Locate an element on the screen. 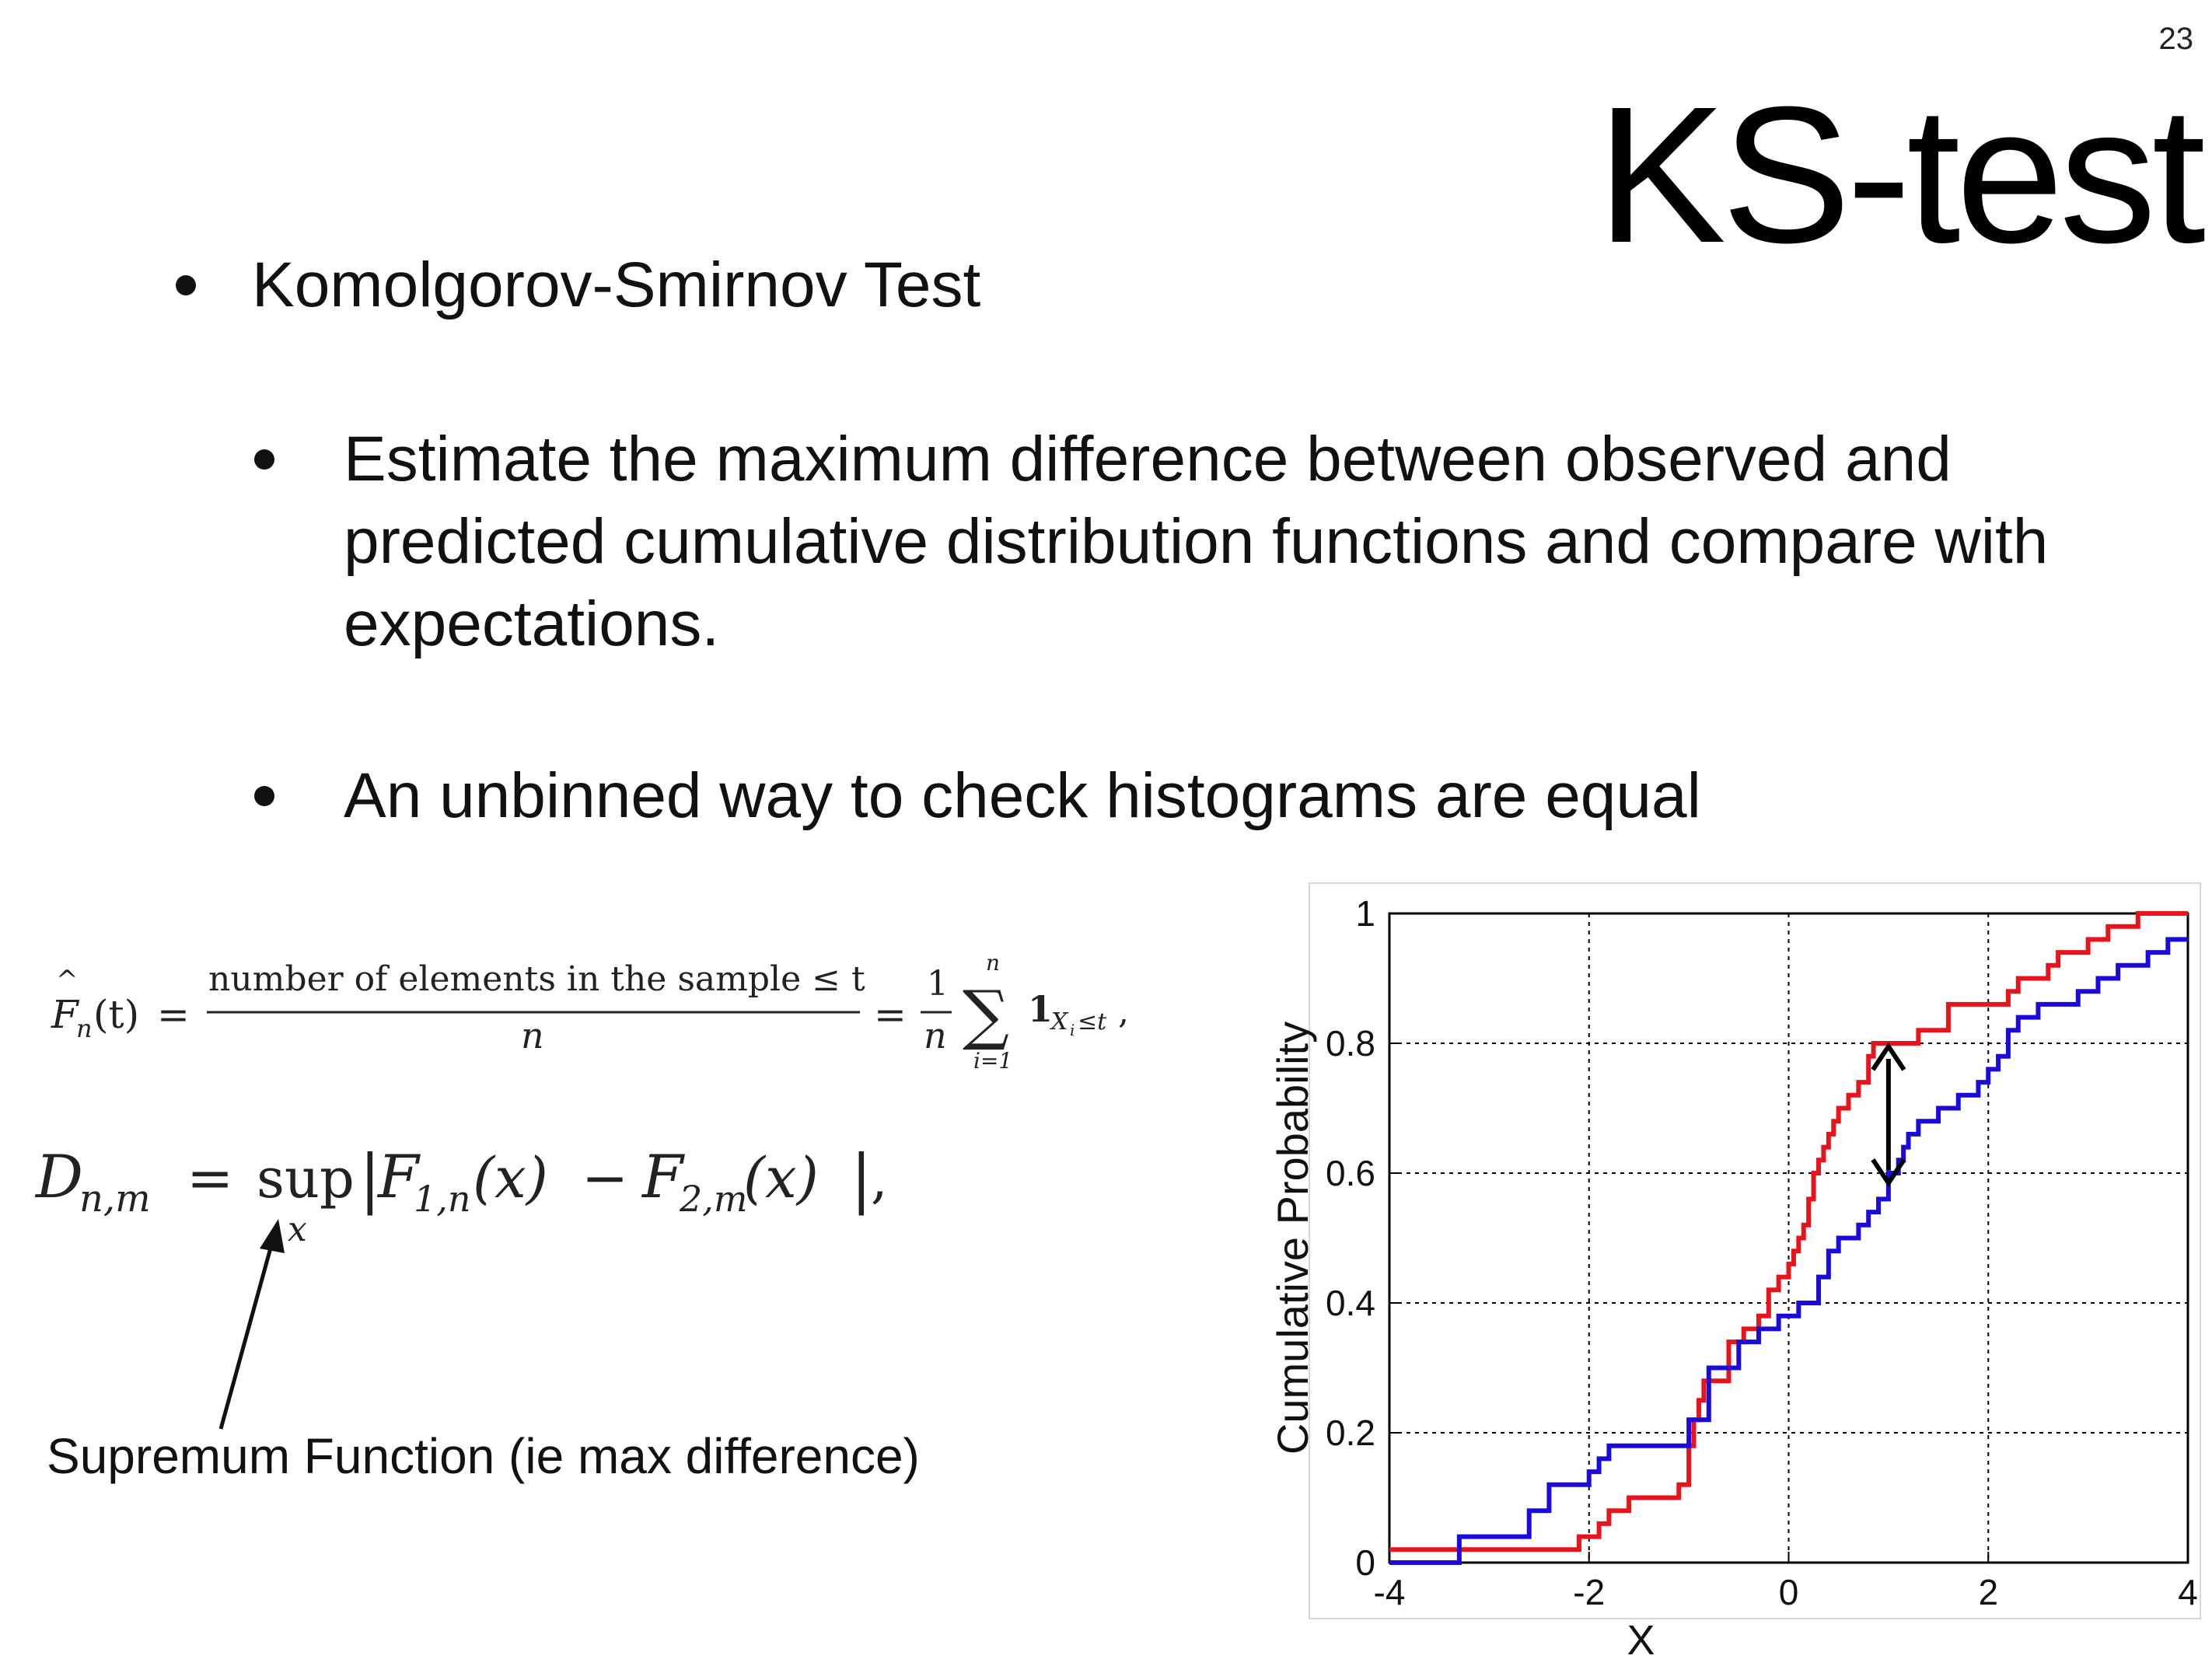 This screenshot has height=1659, width=2212. y-tick-label: 0 is located at coordinates (1365, 1562).